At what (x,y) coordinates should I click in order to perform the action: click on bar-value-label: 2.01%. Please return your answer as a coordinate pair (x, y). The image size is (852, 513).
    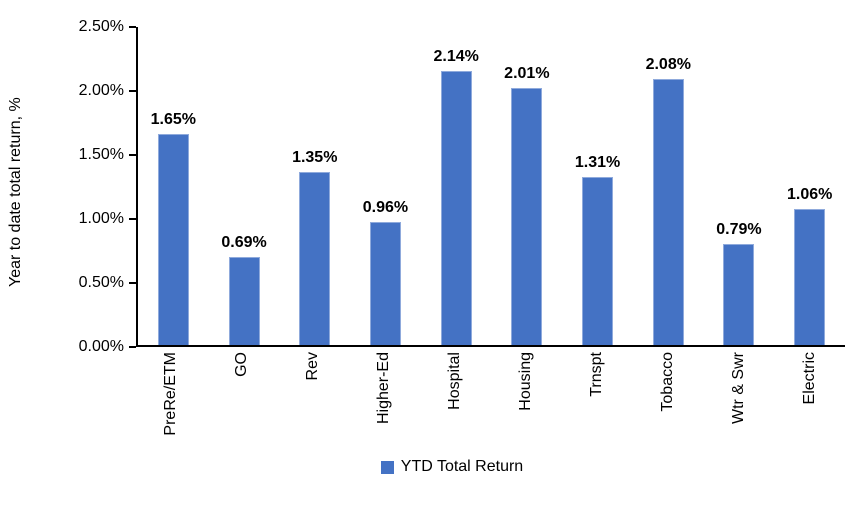
    Looking at the image, I should click on (527, 73).